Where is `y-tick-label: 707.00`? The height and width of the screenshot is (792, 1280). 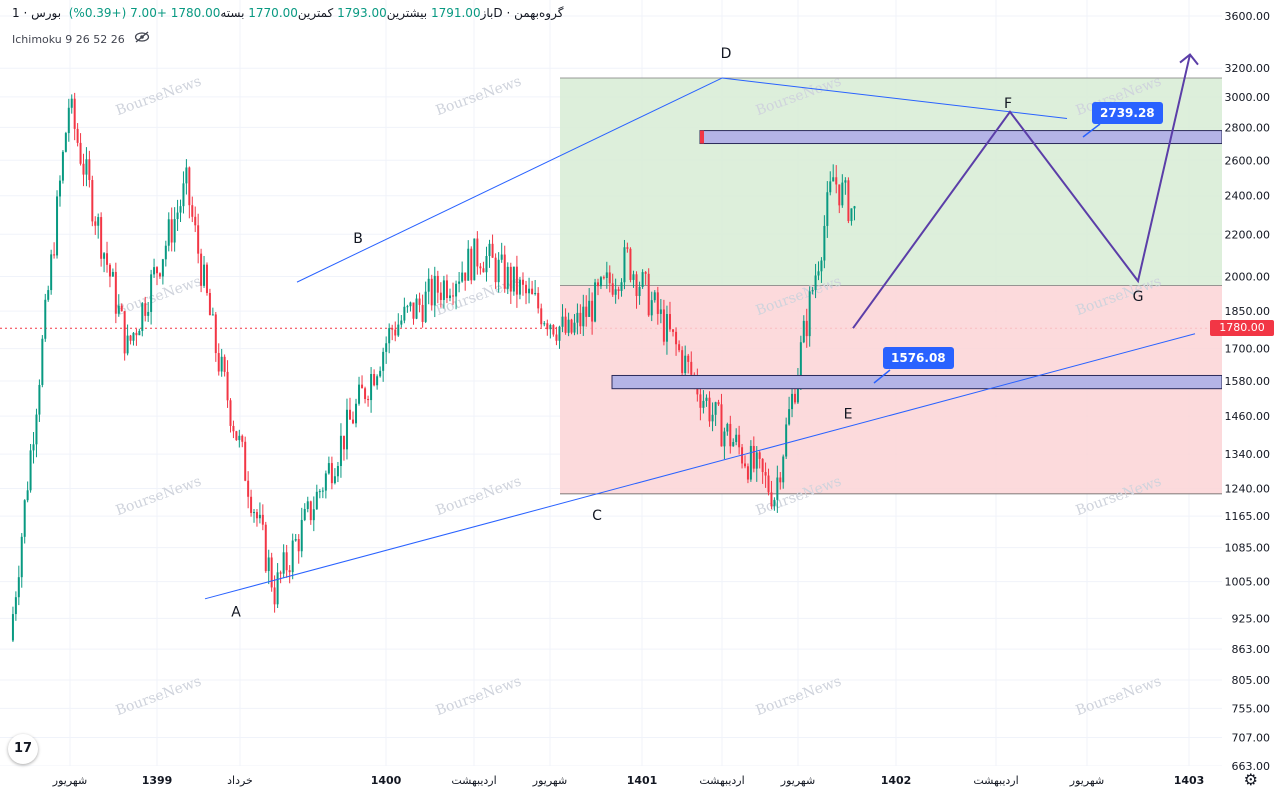
y-tick-label: 707.00 is located at coordinates (1251, 738).